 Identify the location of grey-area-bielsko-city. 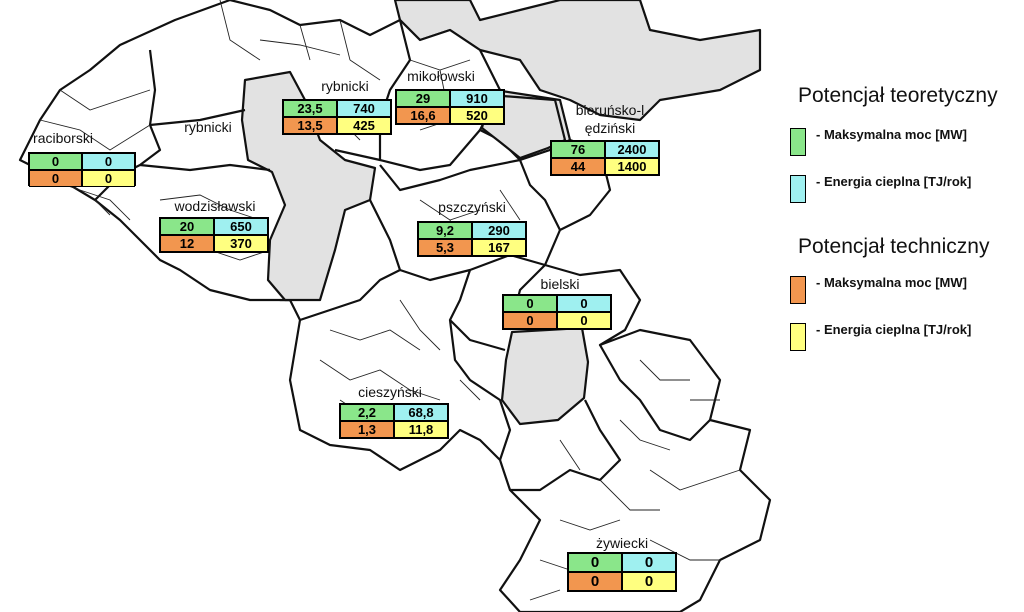
(545, 376).